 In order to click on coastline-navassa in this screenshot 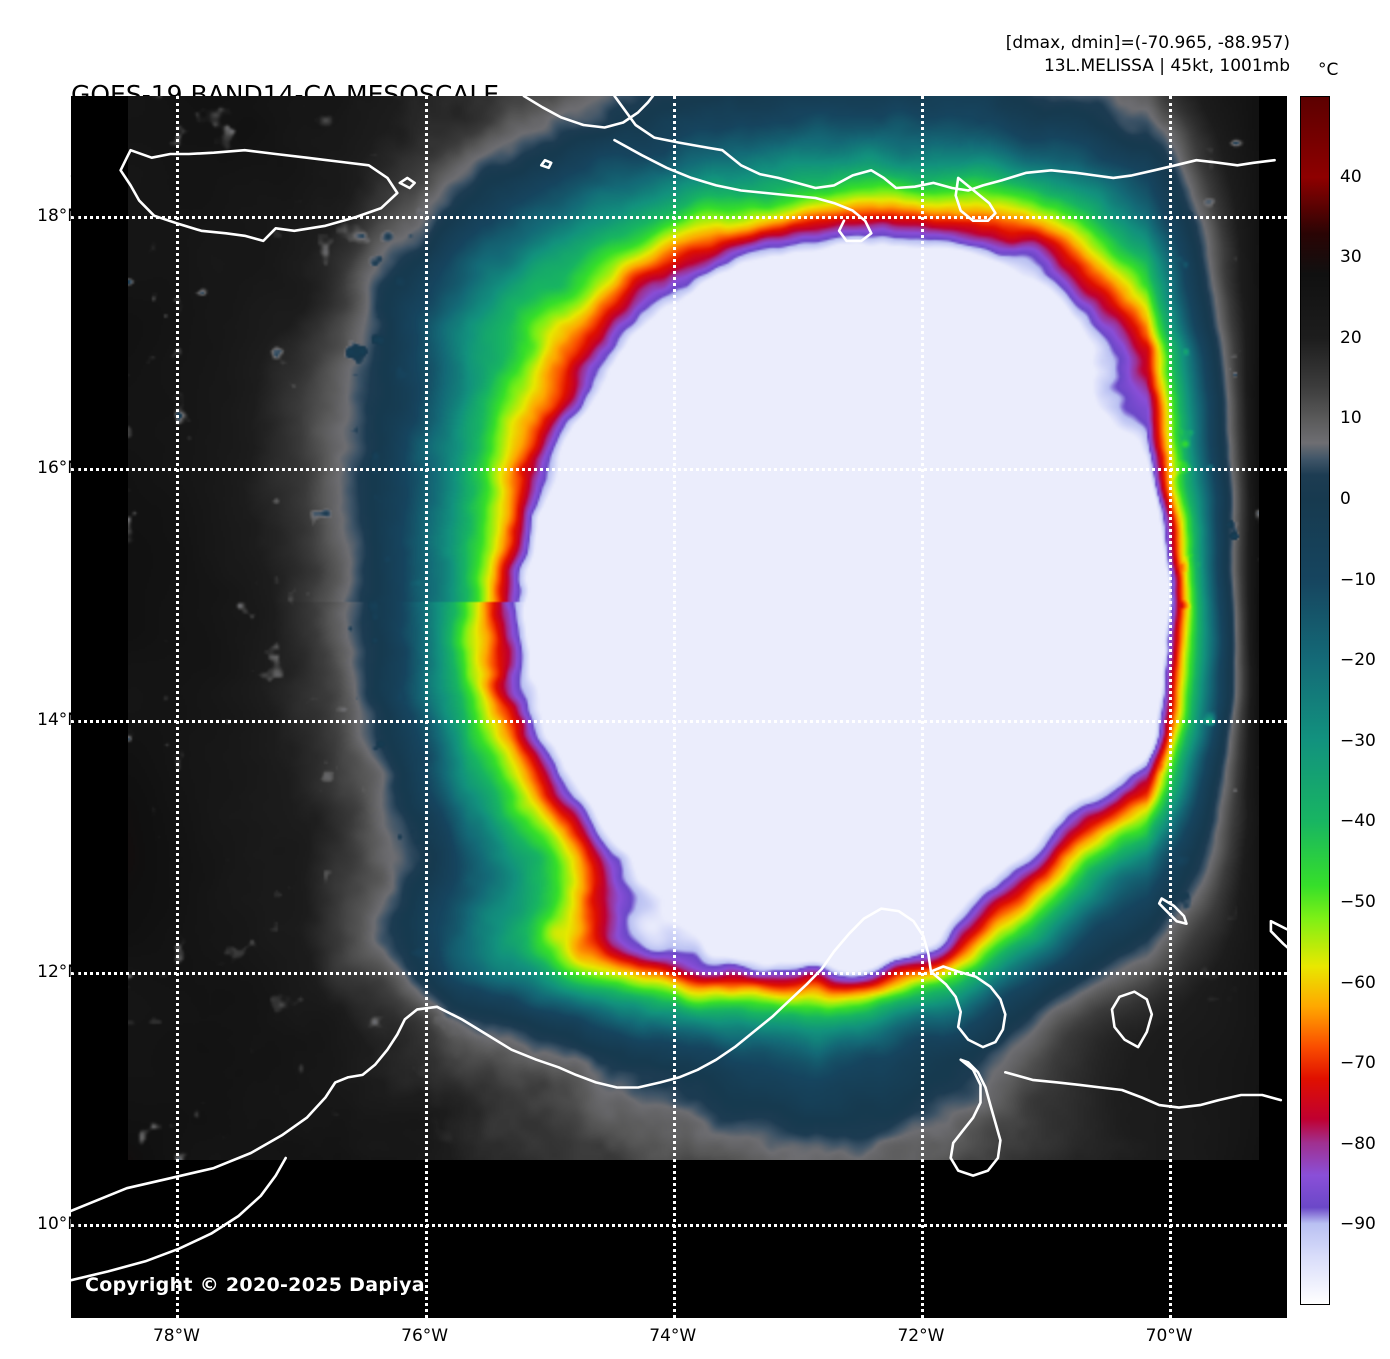, I will do `click(546, 164)`.